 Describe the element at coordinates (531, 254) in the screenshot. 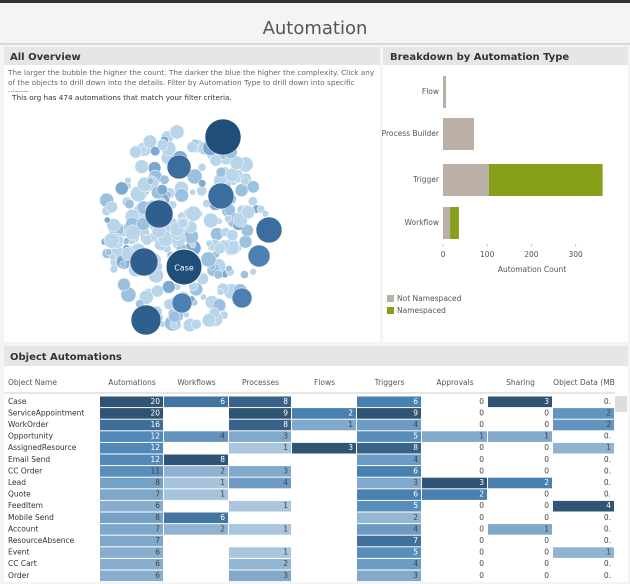

I see `x-tick-label: 200` at that location.